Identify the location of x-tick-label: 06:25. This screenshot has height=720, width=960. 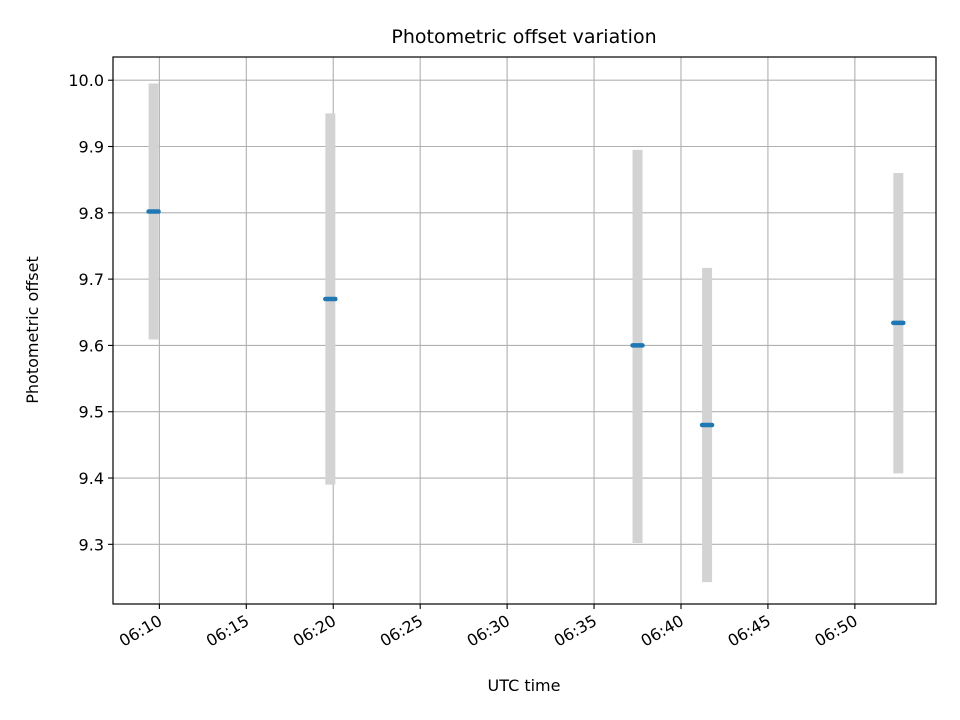
(401, 631).